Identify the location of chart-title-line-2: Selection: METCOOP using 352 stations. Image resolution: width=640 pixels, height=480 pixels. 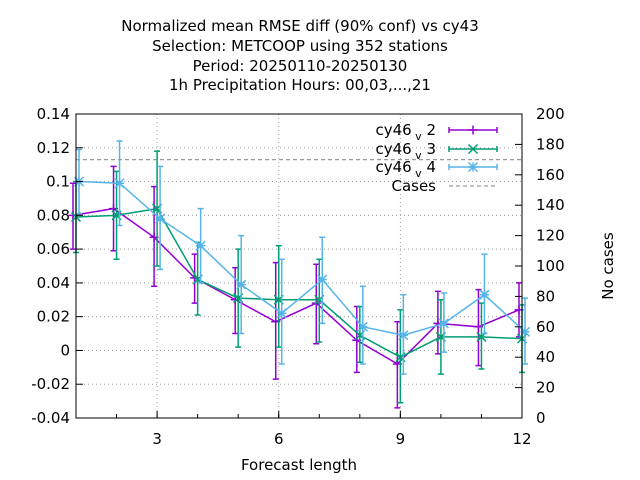
(300, 46).